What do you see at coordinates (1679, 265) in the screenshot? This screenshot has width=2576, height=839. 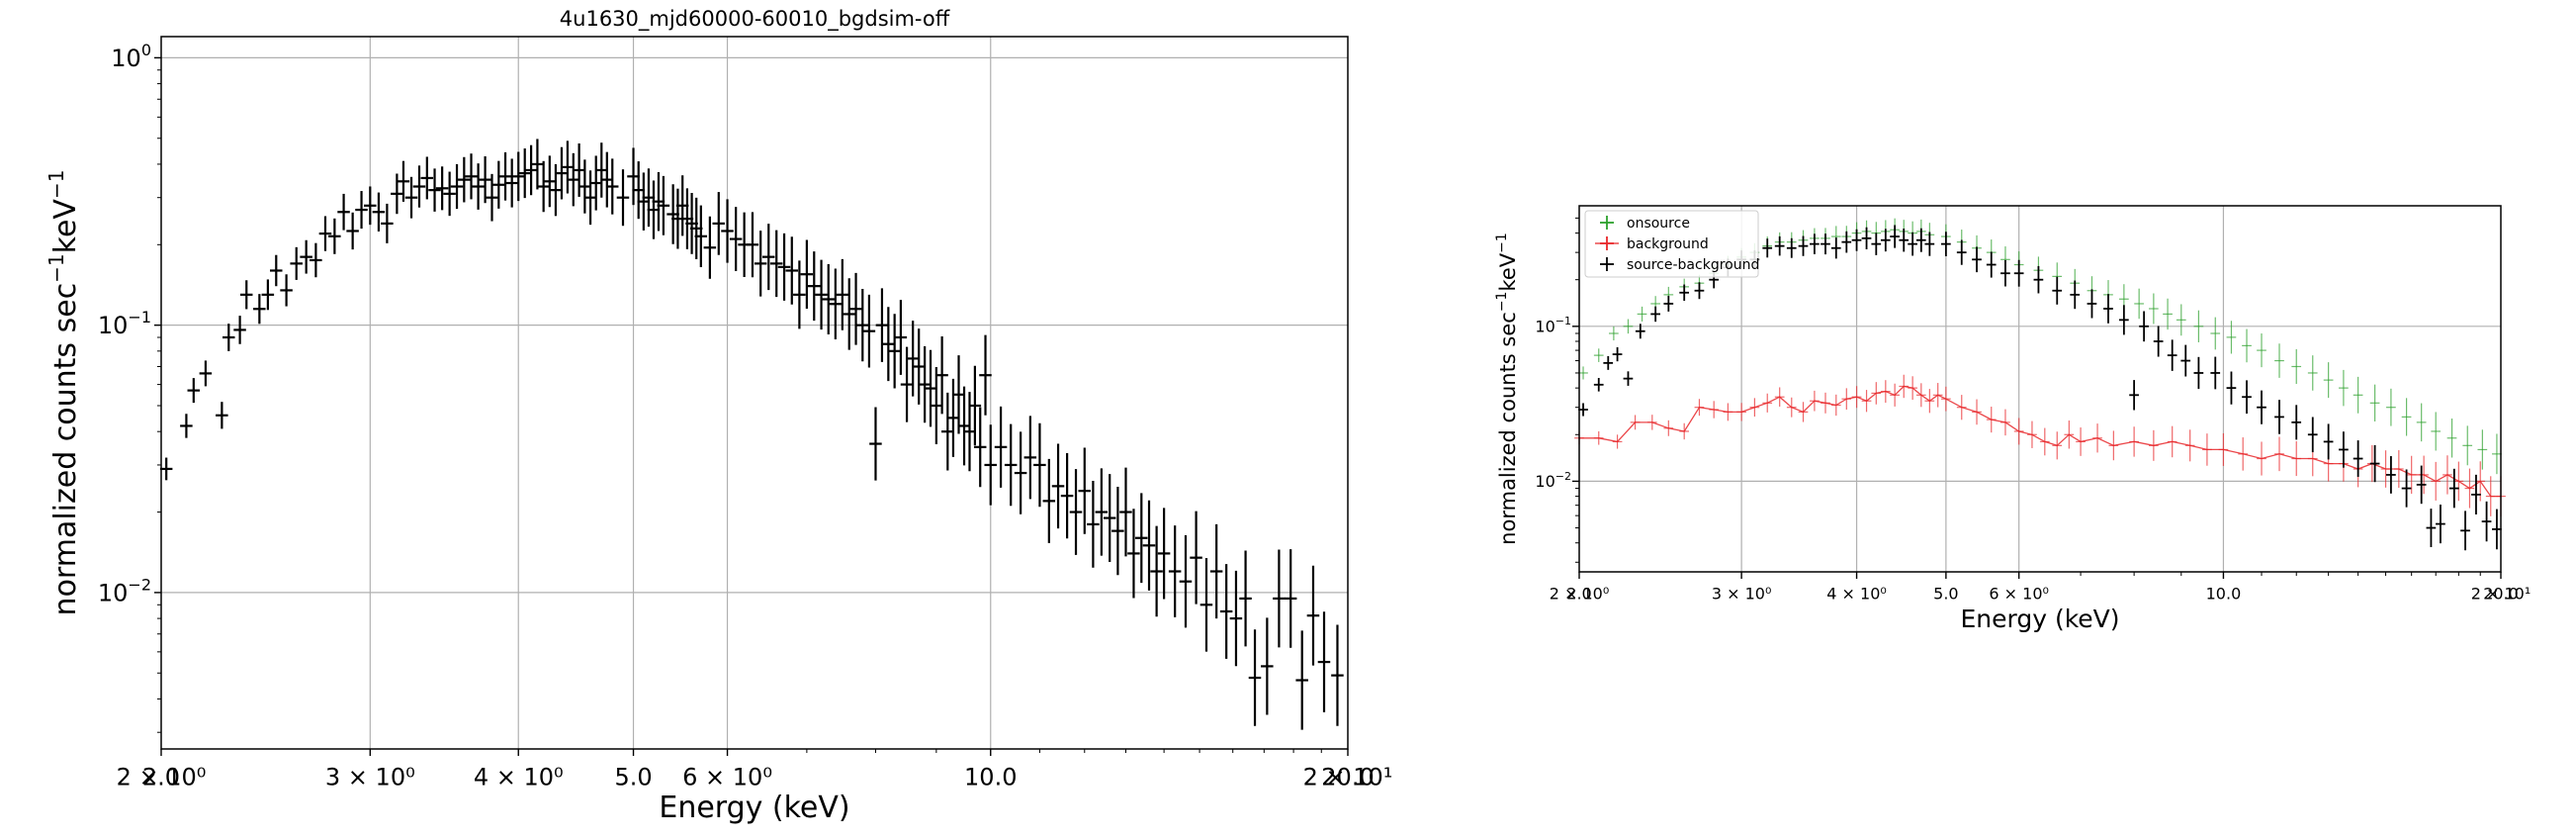 I see `legend-entry-source-background: source-background` at bounding box center [1679, 265].